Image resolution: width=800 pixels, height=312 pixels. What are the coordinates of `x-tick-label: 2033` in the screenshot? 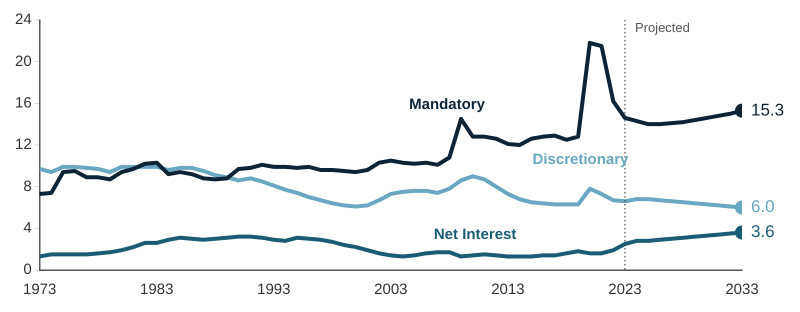 It's located at (742, 289).